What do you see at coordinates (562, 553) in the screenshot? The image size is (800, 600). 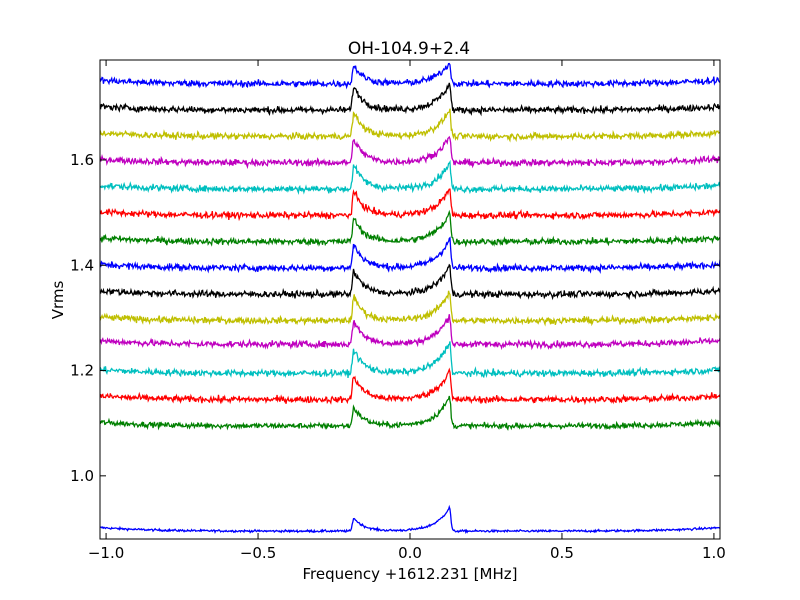 I see `x-tick-label: 0.5` at bounding box center [562, 553].